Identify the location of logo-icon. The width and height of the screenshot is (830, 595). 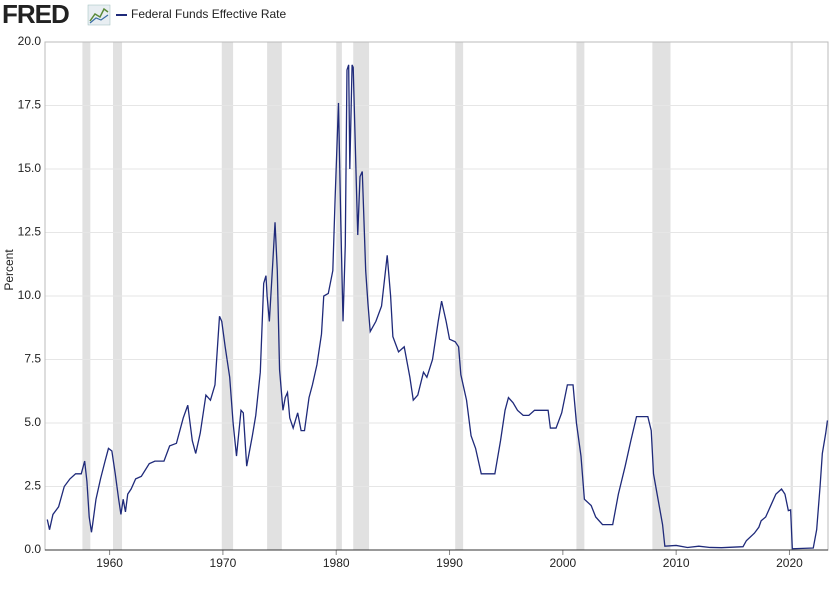
(99, 15).